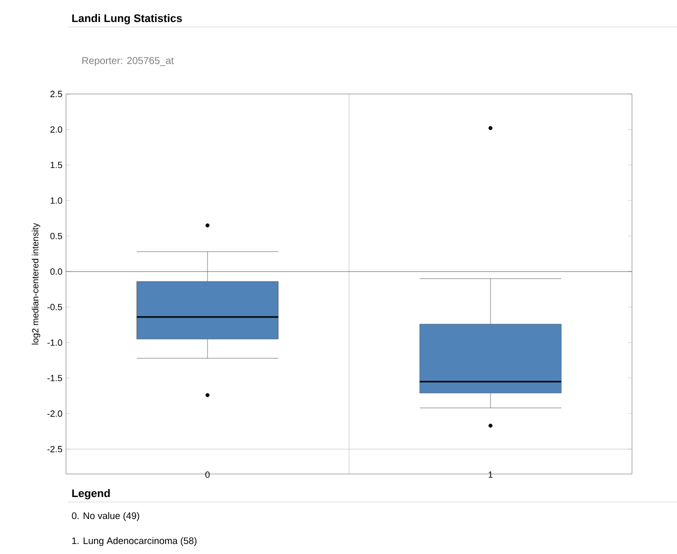 The image size is (677, 554). What do you see at coordinates (36, 283) in the screenshot?
I see `y-axis-title: log2 median-centered intensity` at bounding box center [36, 283].